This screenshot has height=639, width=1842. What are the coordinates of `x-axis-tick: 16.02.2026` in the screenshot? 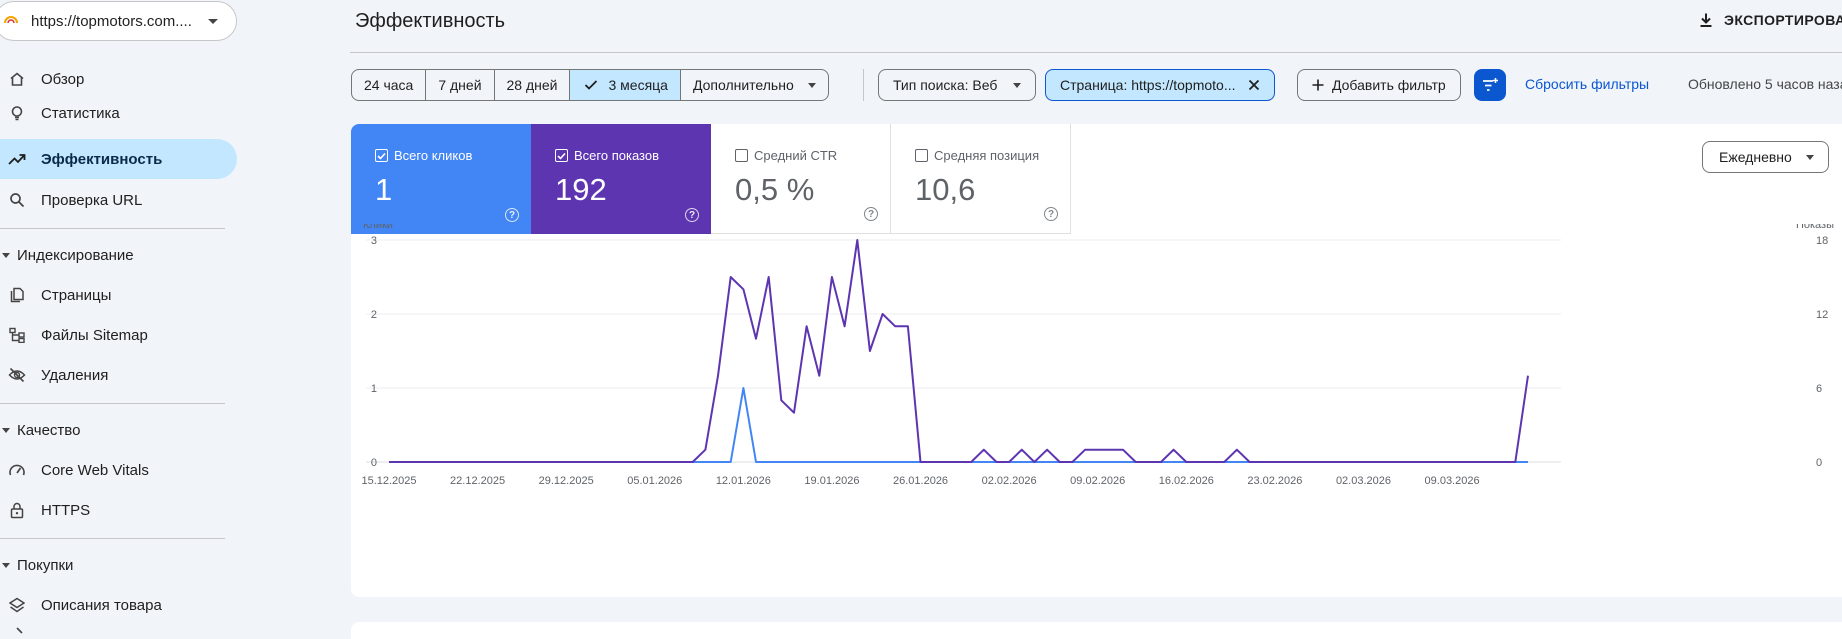 It's located at (1186, 481).